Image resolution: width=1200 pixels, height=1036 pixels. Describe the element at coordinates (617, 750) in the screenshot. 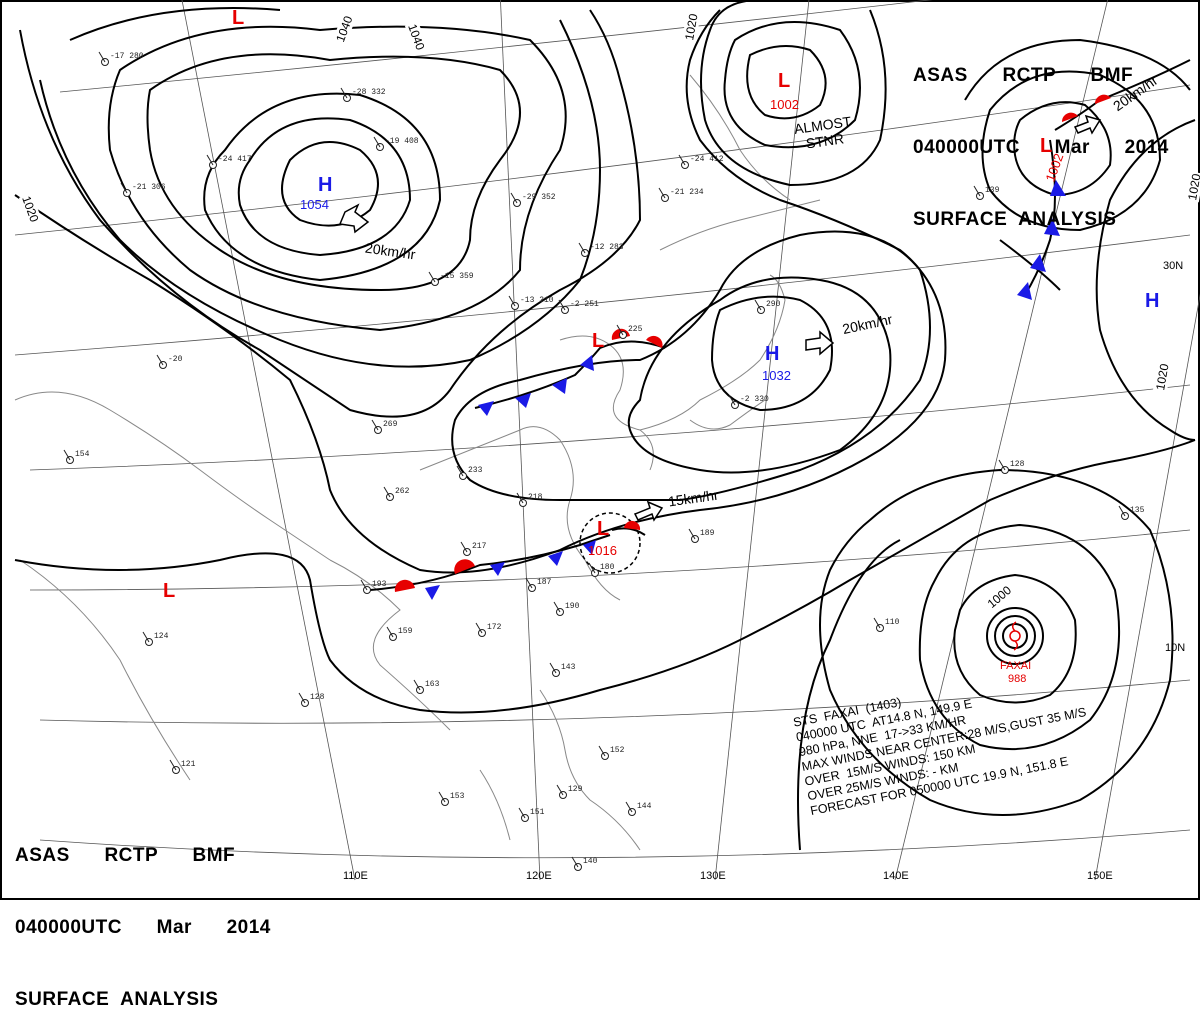

I see `station-plot: 152` at that location.